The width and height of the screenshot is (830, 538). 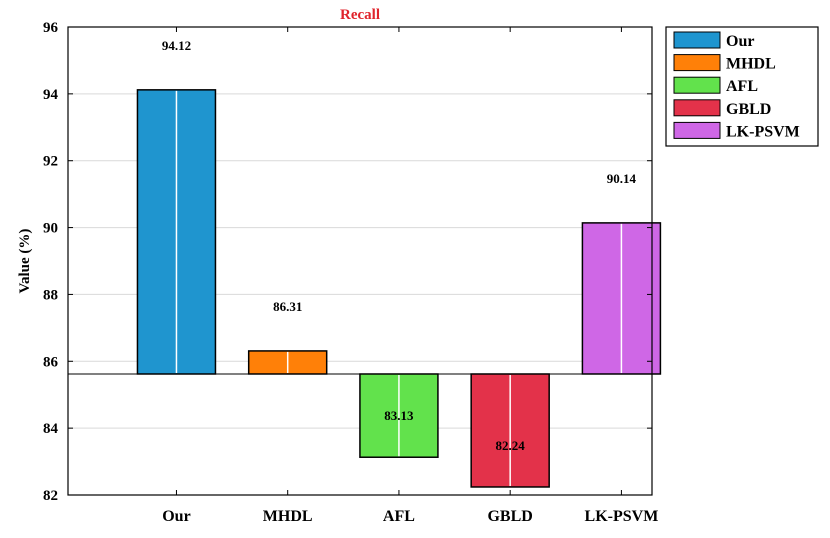 What do you see at coordinates (751, 64) in the screenshot?
I see `legend-label: MHDL` at bounding box center [751, 64].